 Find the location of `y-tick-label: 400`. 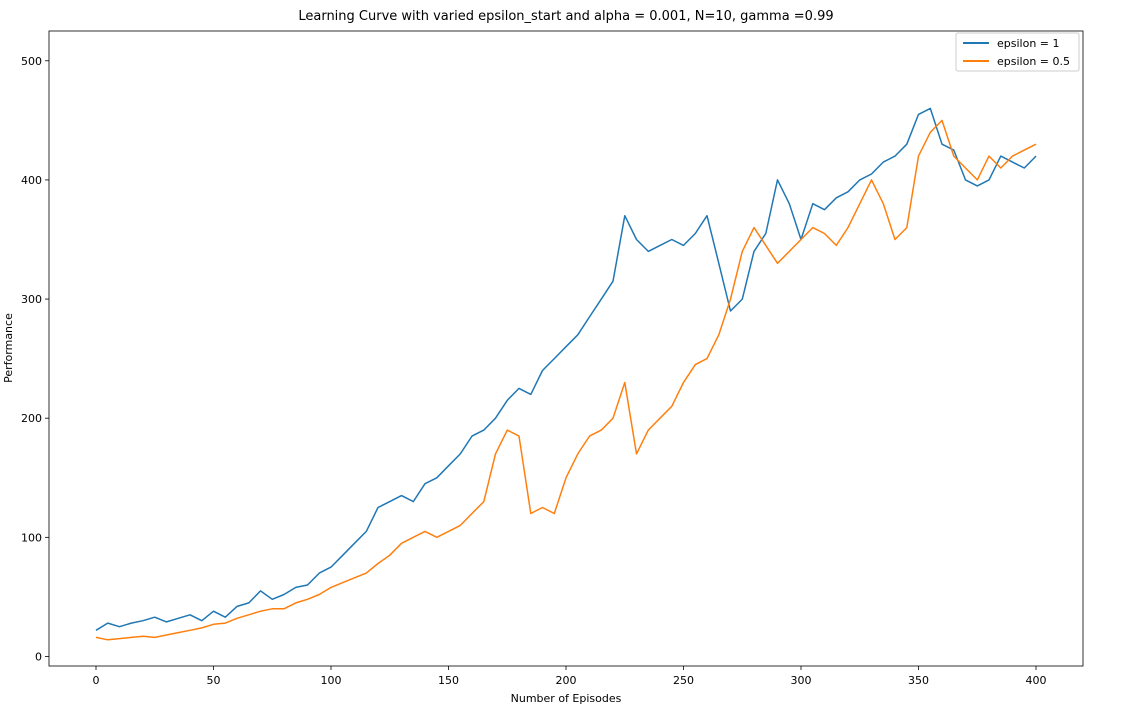

y-tick-label: 400 is located at coordinates (31, 180).